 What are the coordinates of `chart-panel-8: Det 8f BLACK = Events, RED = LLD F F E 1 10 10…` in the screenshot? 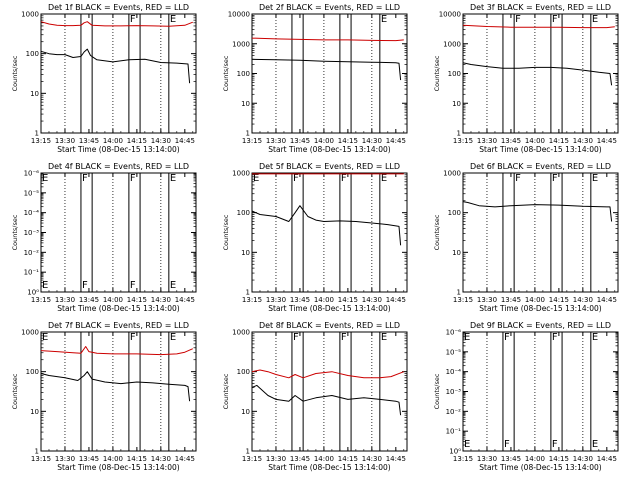 It's located at (315, 396).